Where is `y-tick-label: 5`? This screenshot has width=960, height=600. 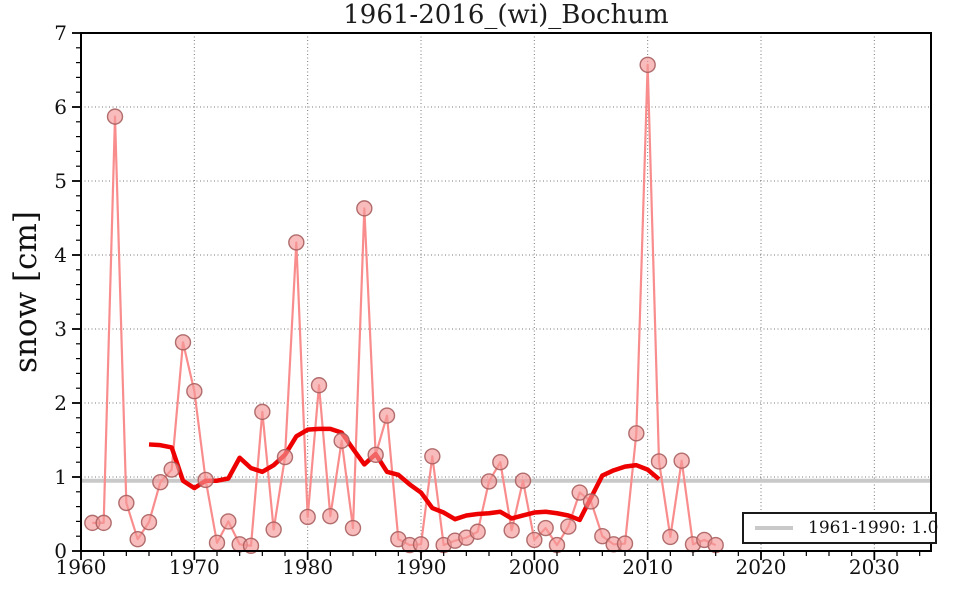
y-tick-label: 5 is located at coordinates (60, 181).